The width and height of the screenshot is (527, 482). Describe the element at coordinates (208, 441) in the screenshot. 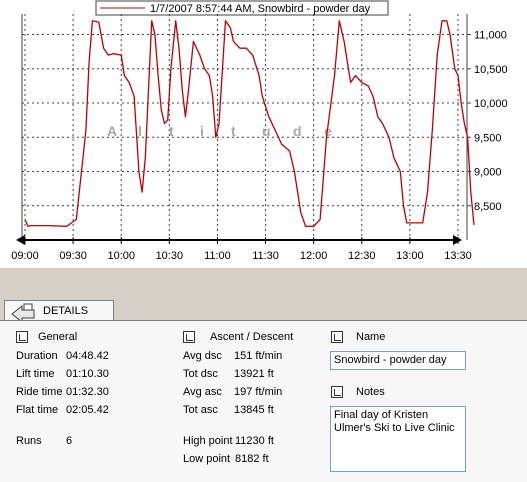

I see `high-point-label: High point` at that location.